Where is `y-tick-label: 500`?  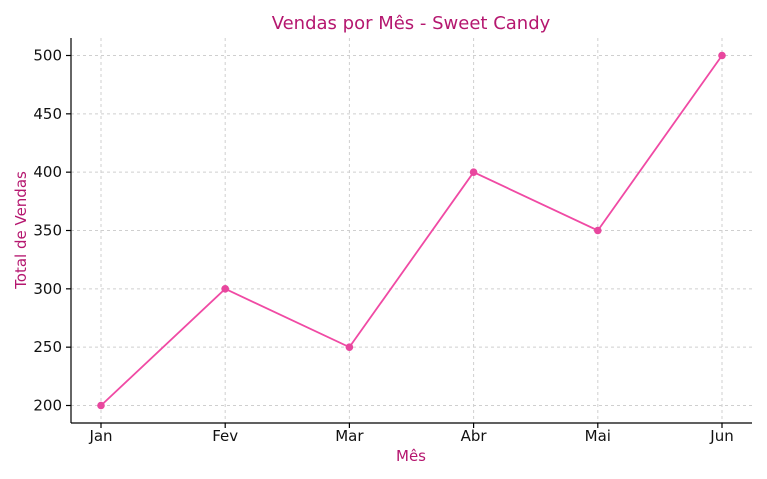 y-tick-label: 500 is located at coordinates (47, 56).